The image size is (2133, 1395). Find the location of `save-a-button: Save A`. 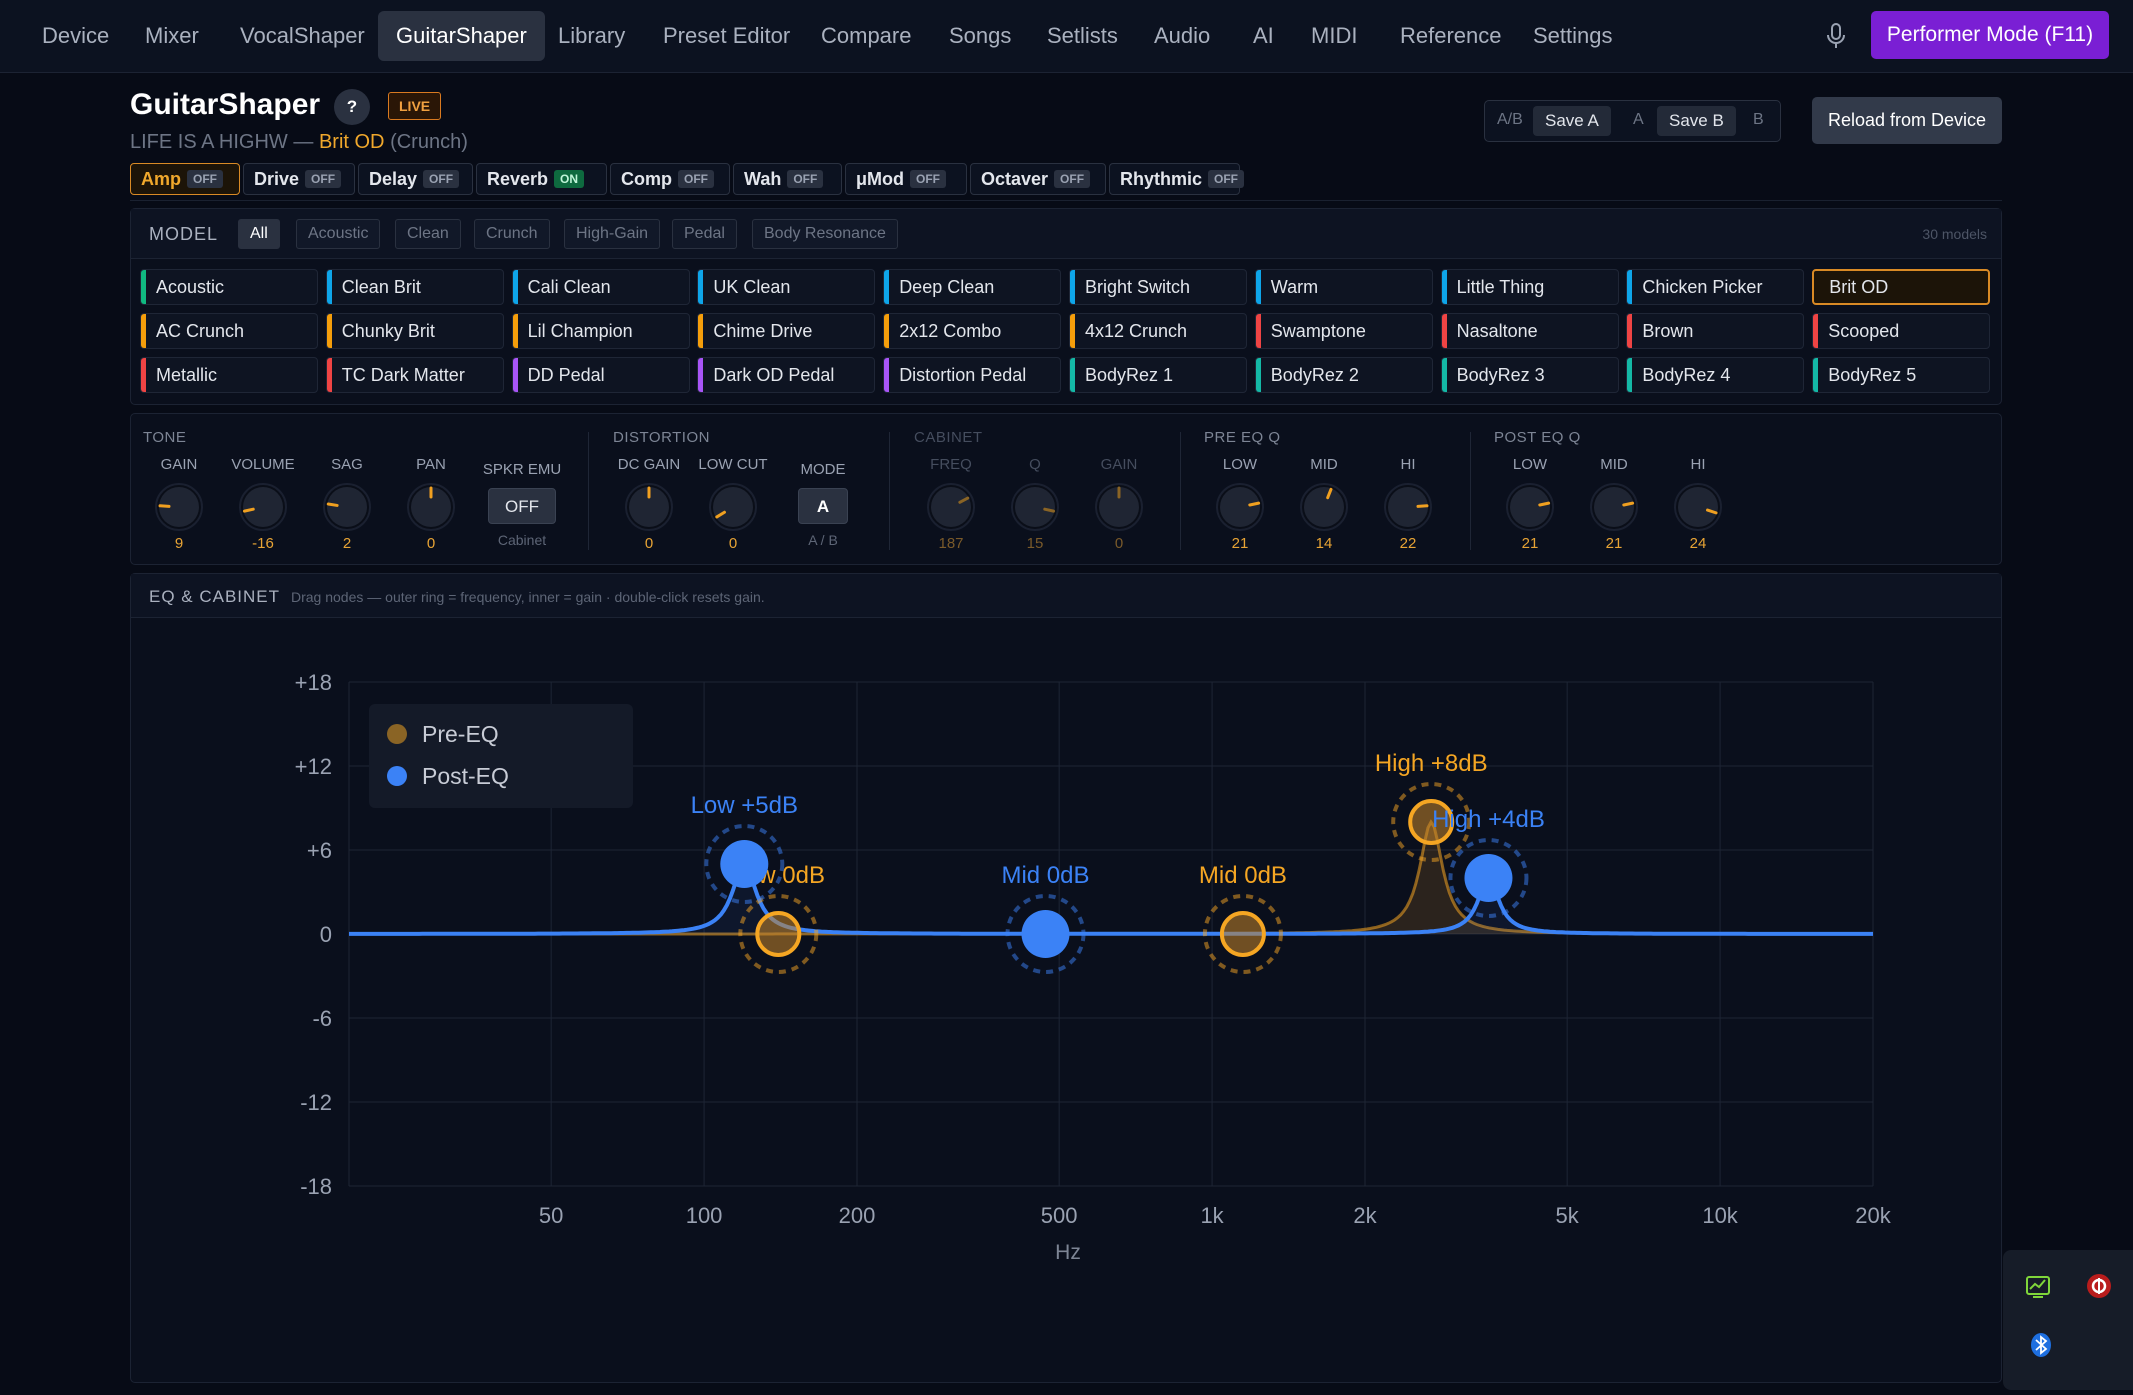

save-a-button: Save A is located at coordinates (1572, 121).